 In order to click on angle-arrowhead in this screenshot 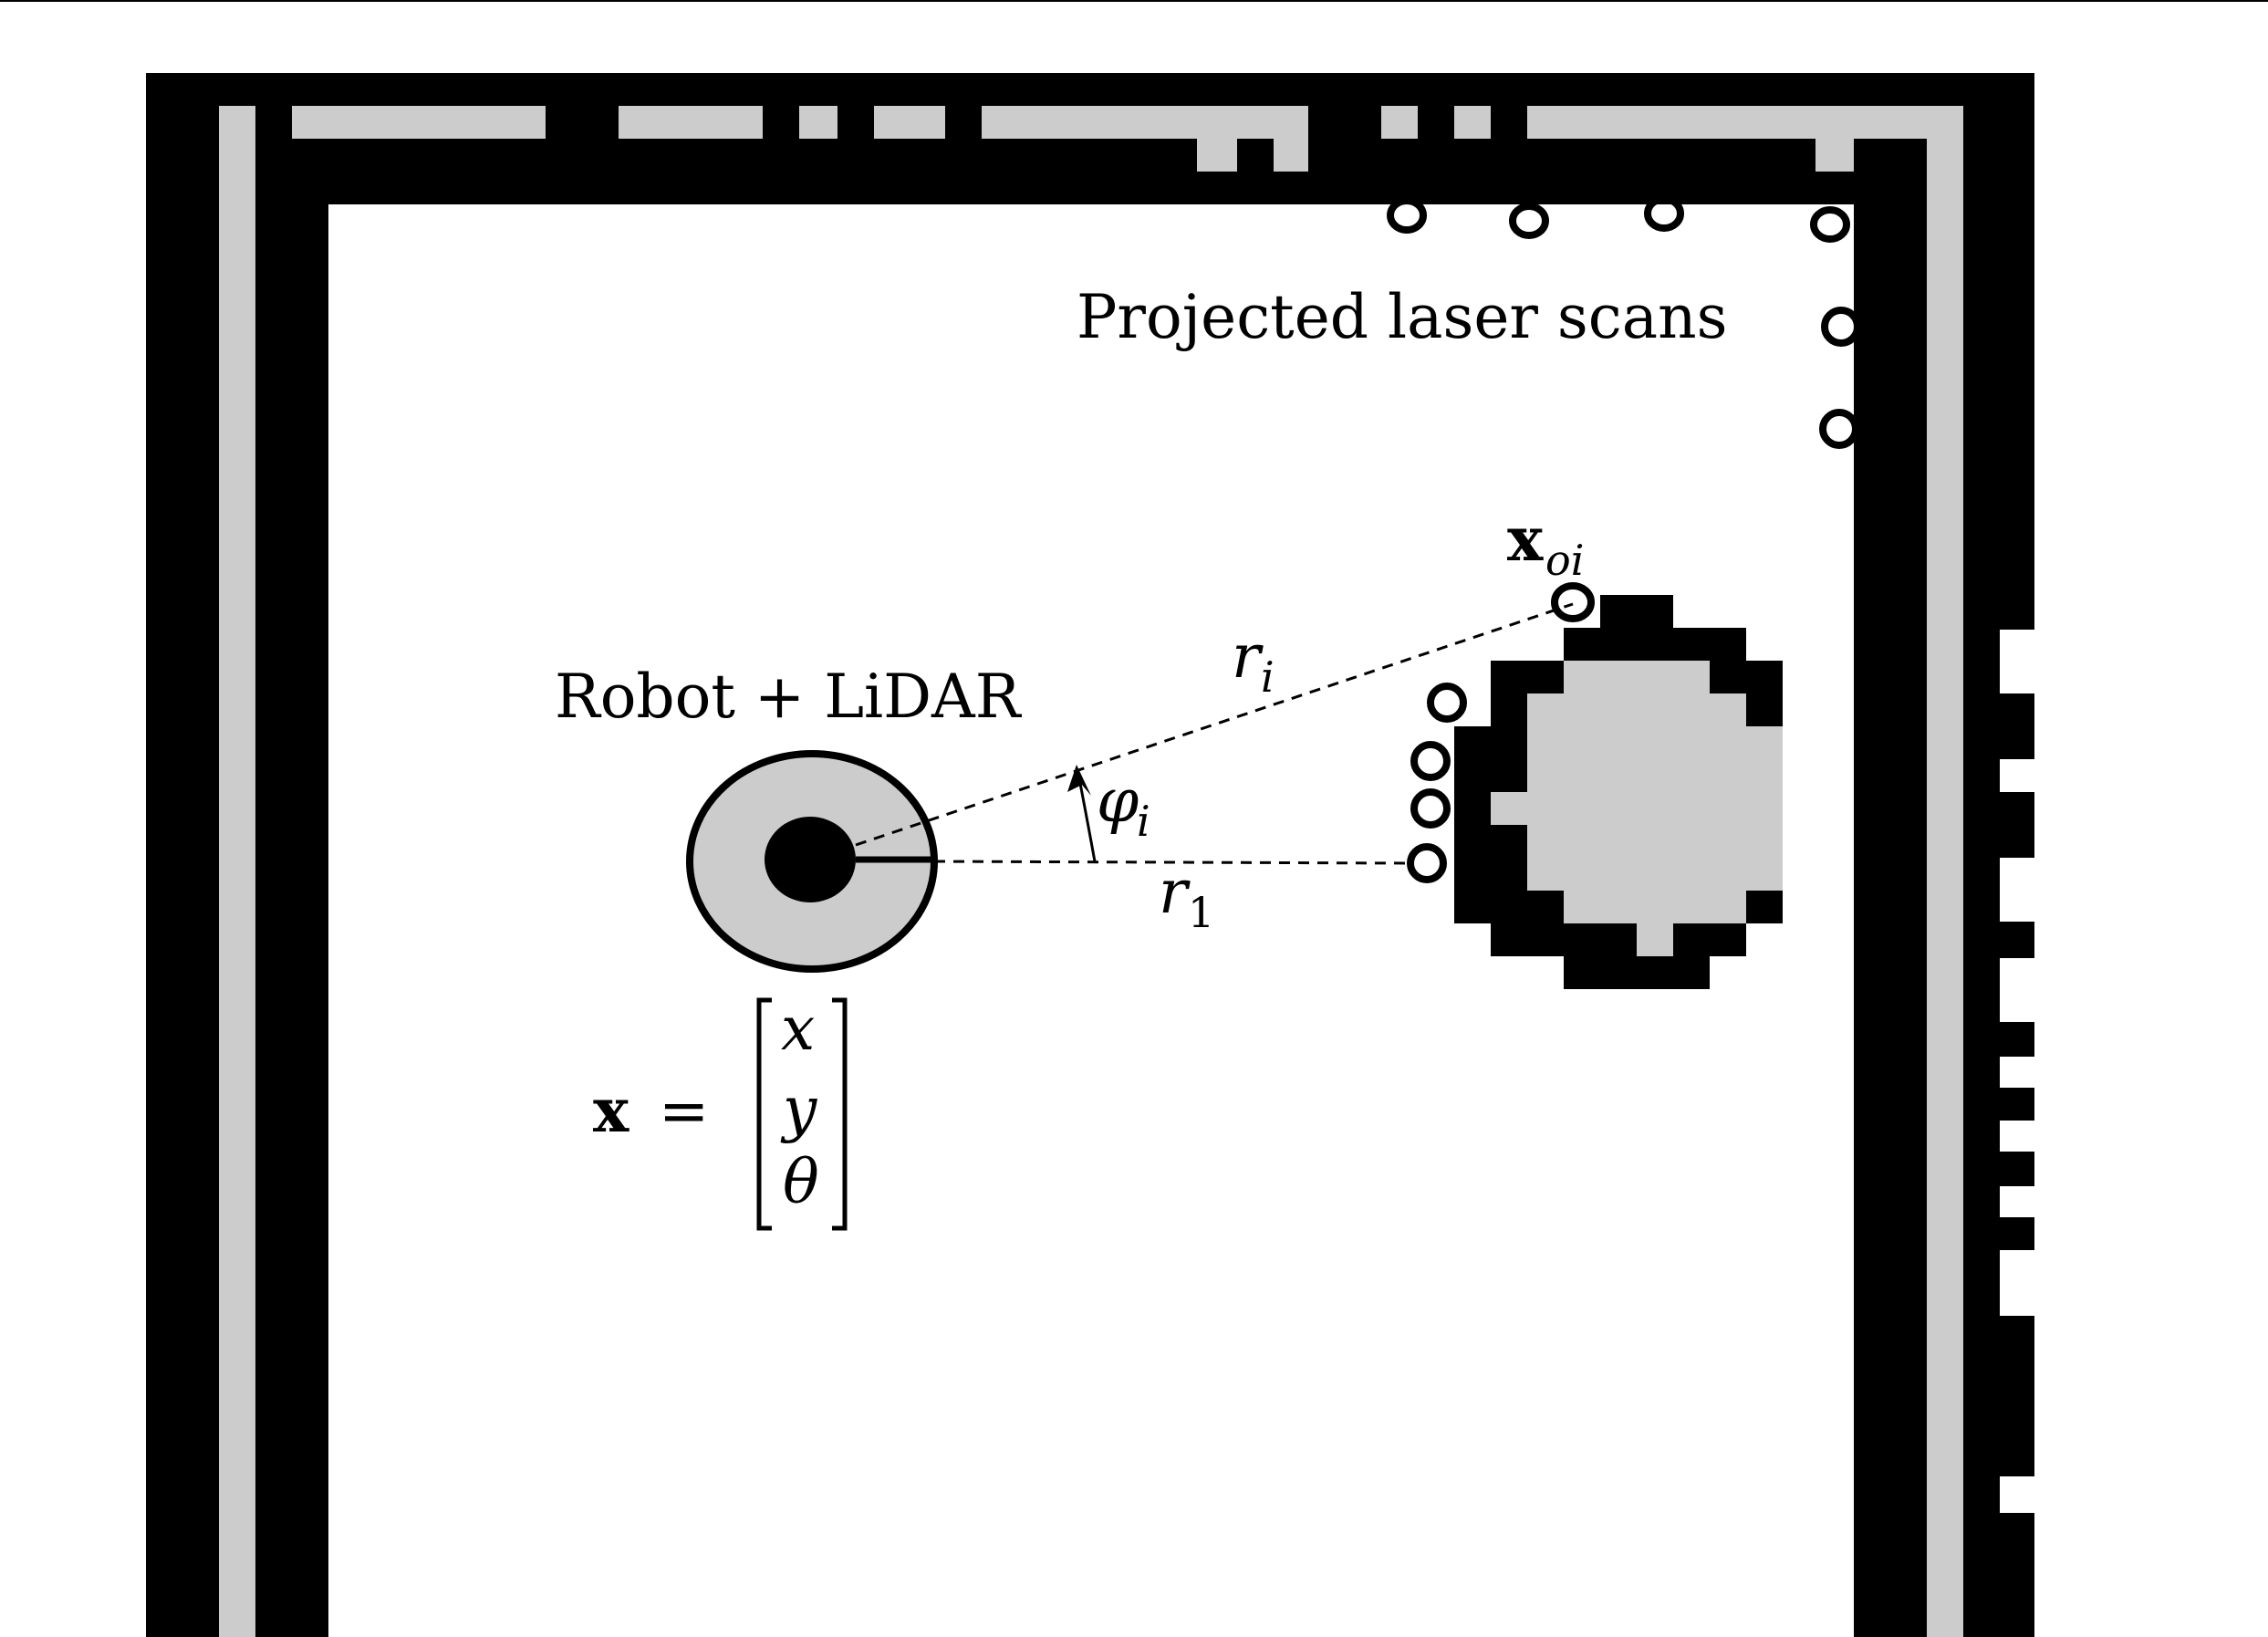, I will do `click(1079, 780)`.